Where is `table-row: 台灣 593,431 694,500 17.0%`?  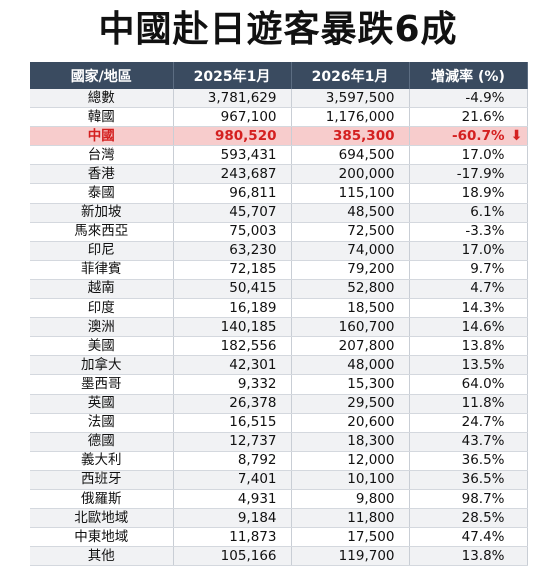 table-row: 台灣 593,431 694,500 17.0% is located at coordinates (279, 155).